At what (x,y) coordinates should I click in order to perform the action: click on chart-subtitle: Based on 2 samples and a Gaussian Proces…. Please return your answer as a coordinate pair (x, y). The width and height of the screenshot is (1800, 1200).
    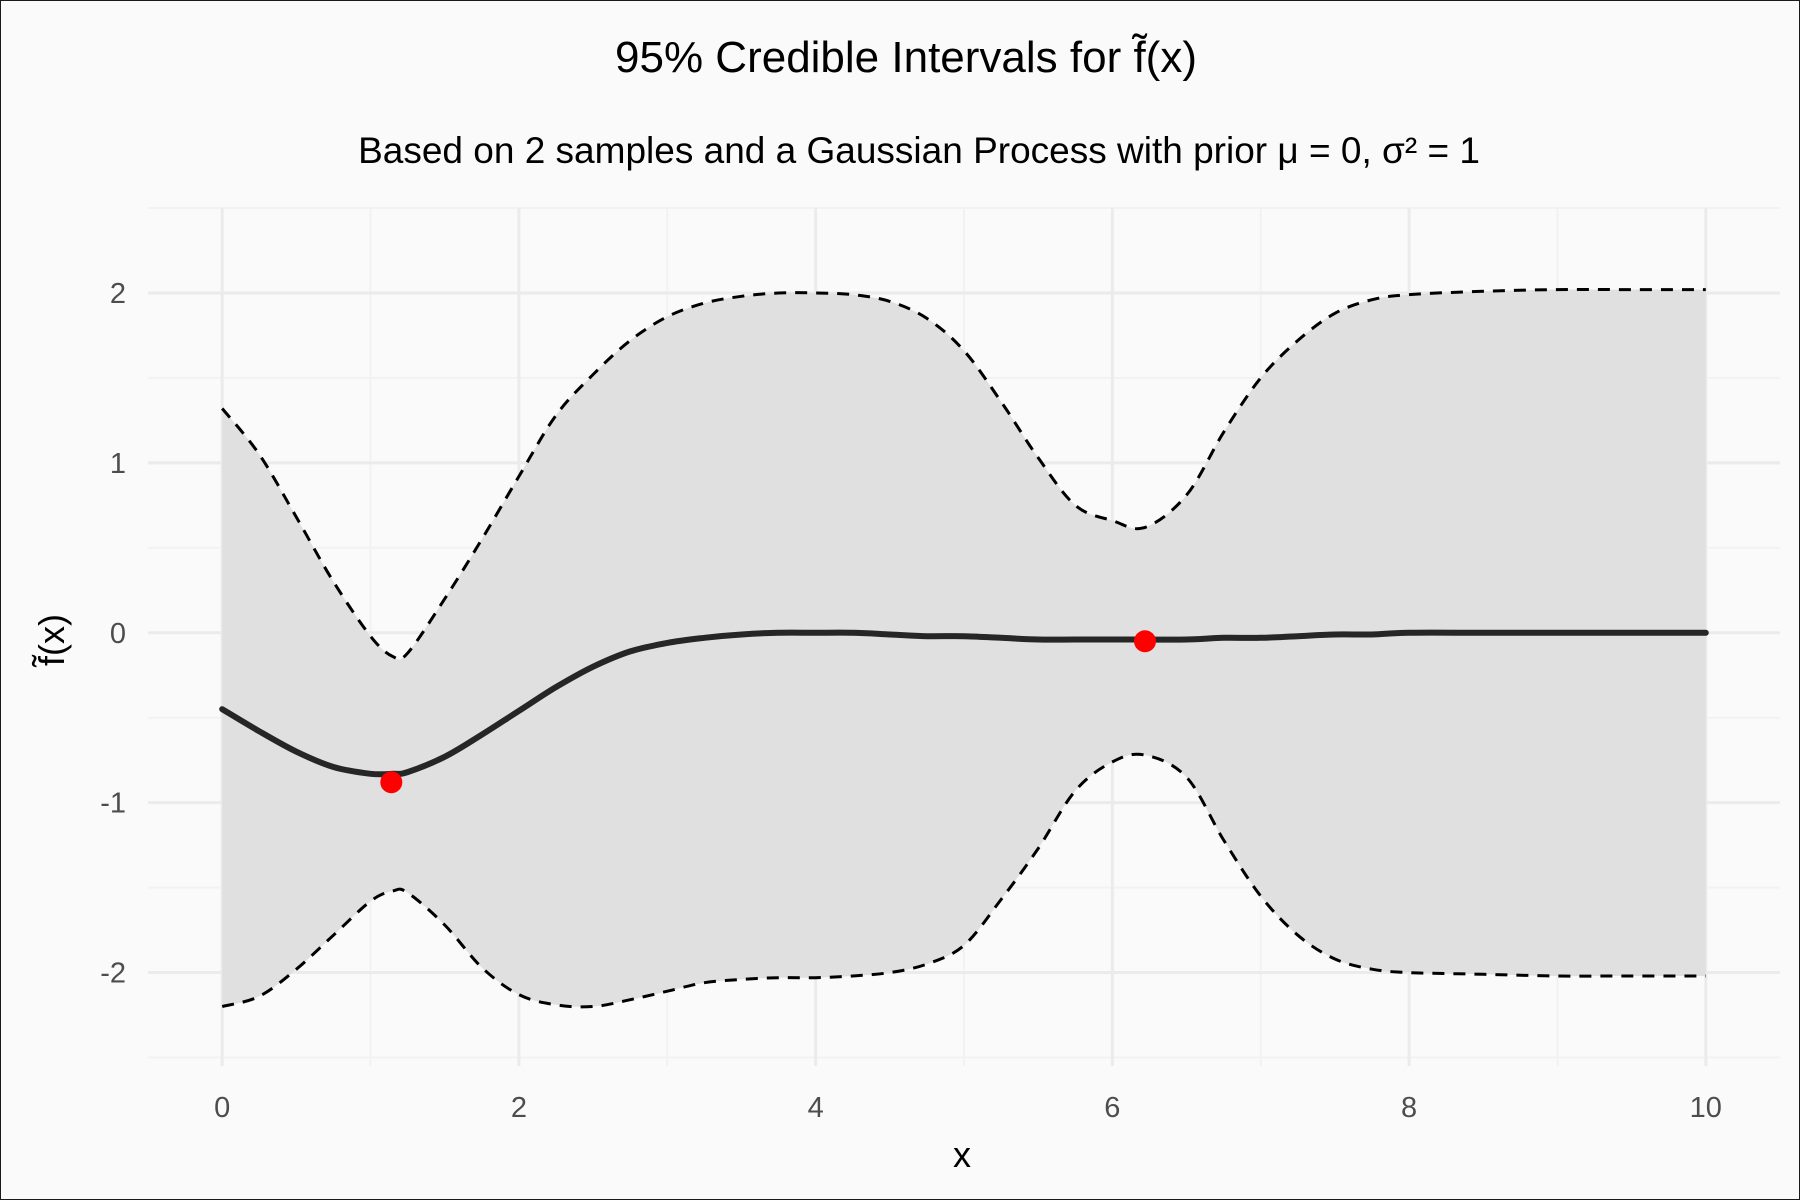
    Looking at the image, I should click on (919, 150).